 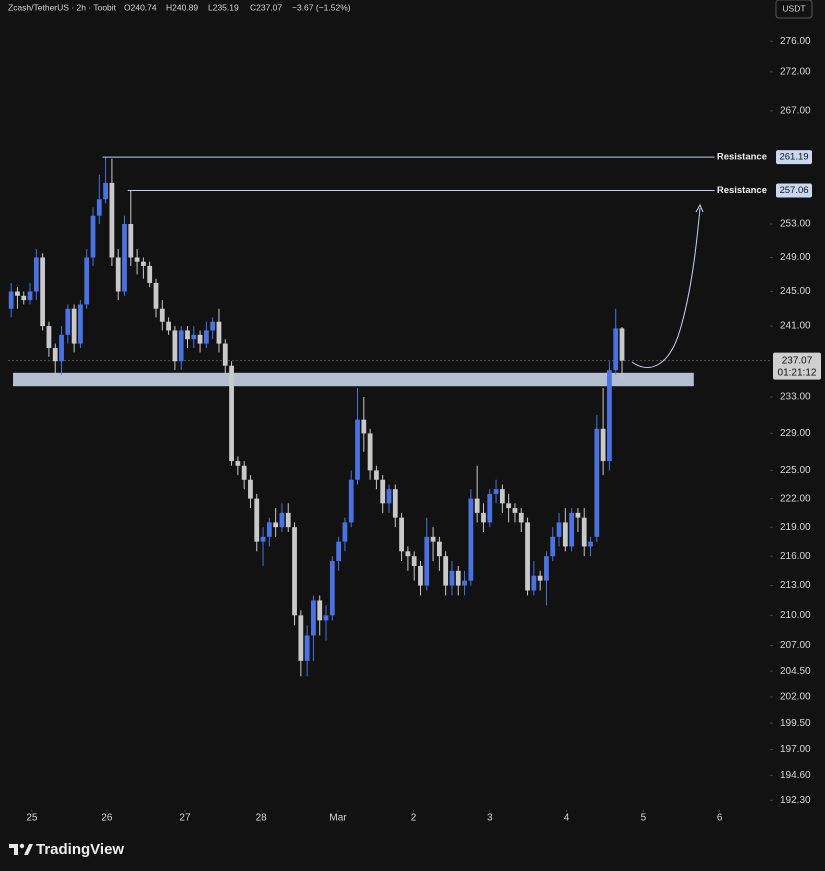 I want to click on resistance-value: 257.06, so click(x=793, y=190).